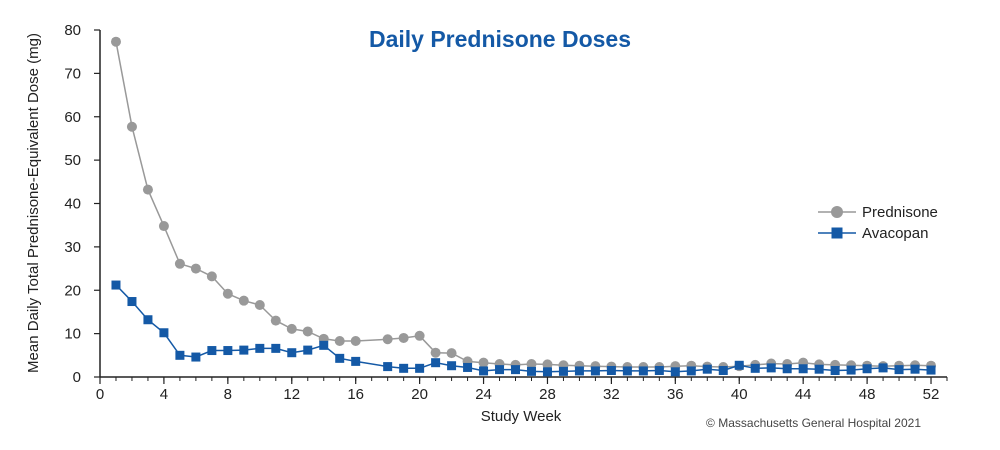 The width and height of the screenshot is (1000, 450). Describe the element at coordinates (228, 394) in the screenshot. I see `x-tick-label: 8` at that location.